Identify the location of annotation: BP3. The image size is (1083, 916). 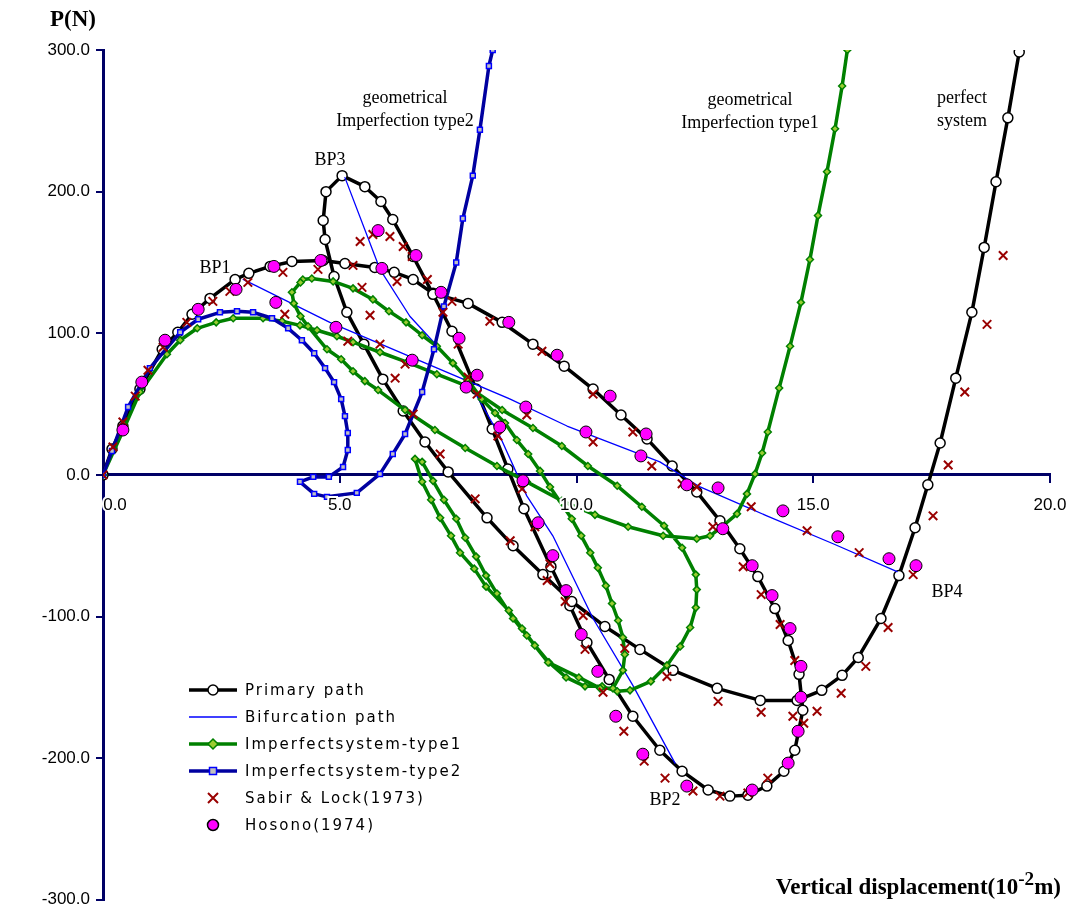
(330, 158).